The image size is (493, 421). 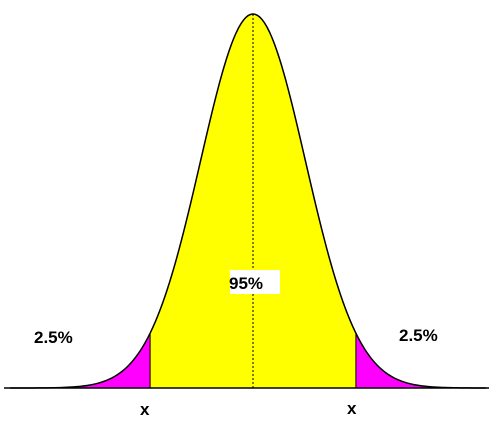 What do you see at coordinates (80, 360) in the screenshot?
I see `left-tail-region` at bounding box center [80, 360].